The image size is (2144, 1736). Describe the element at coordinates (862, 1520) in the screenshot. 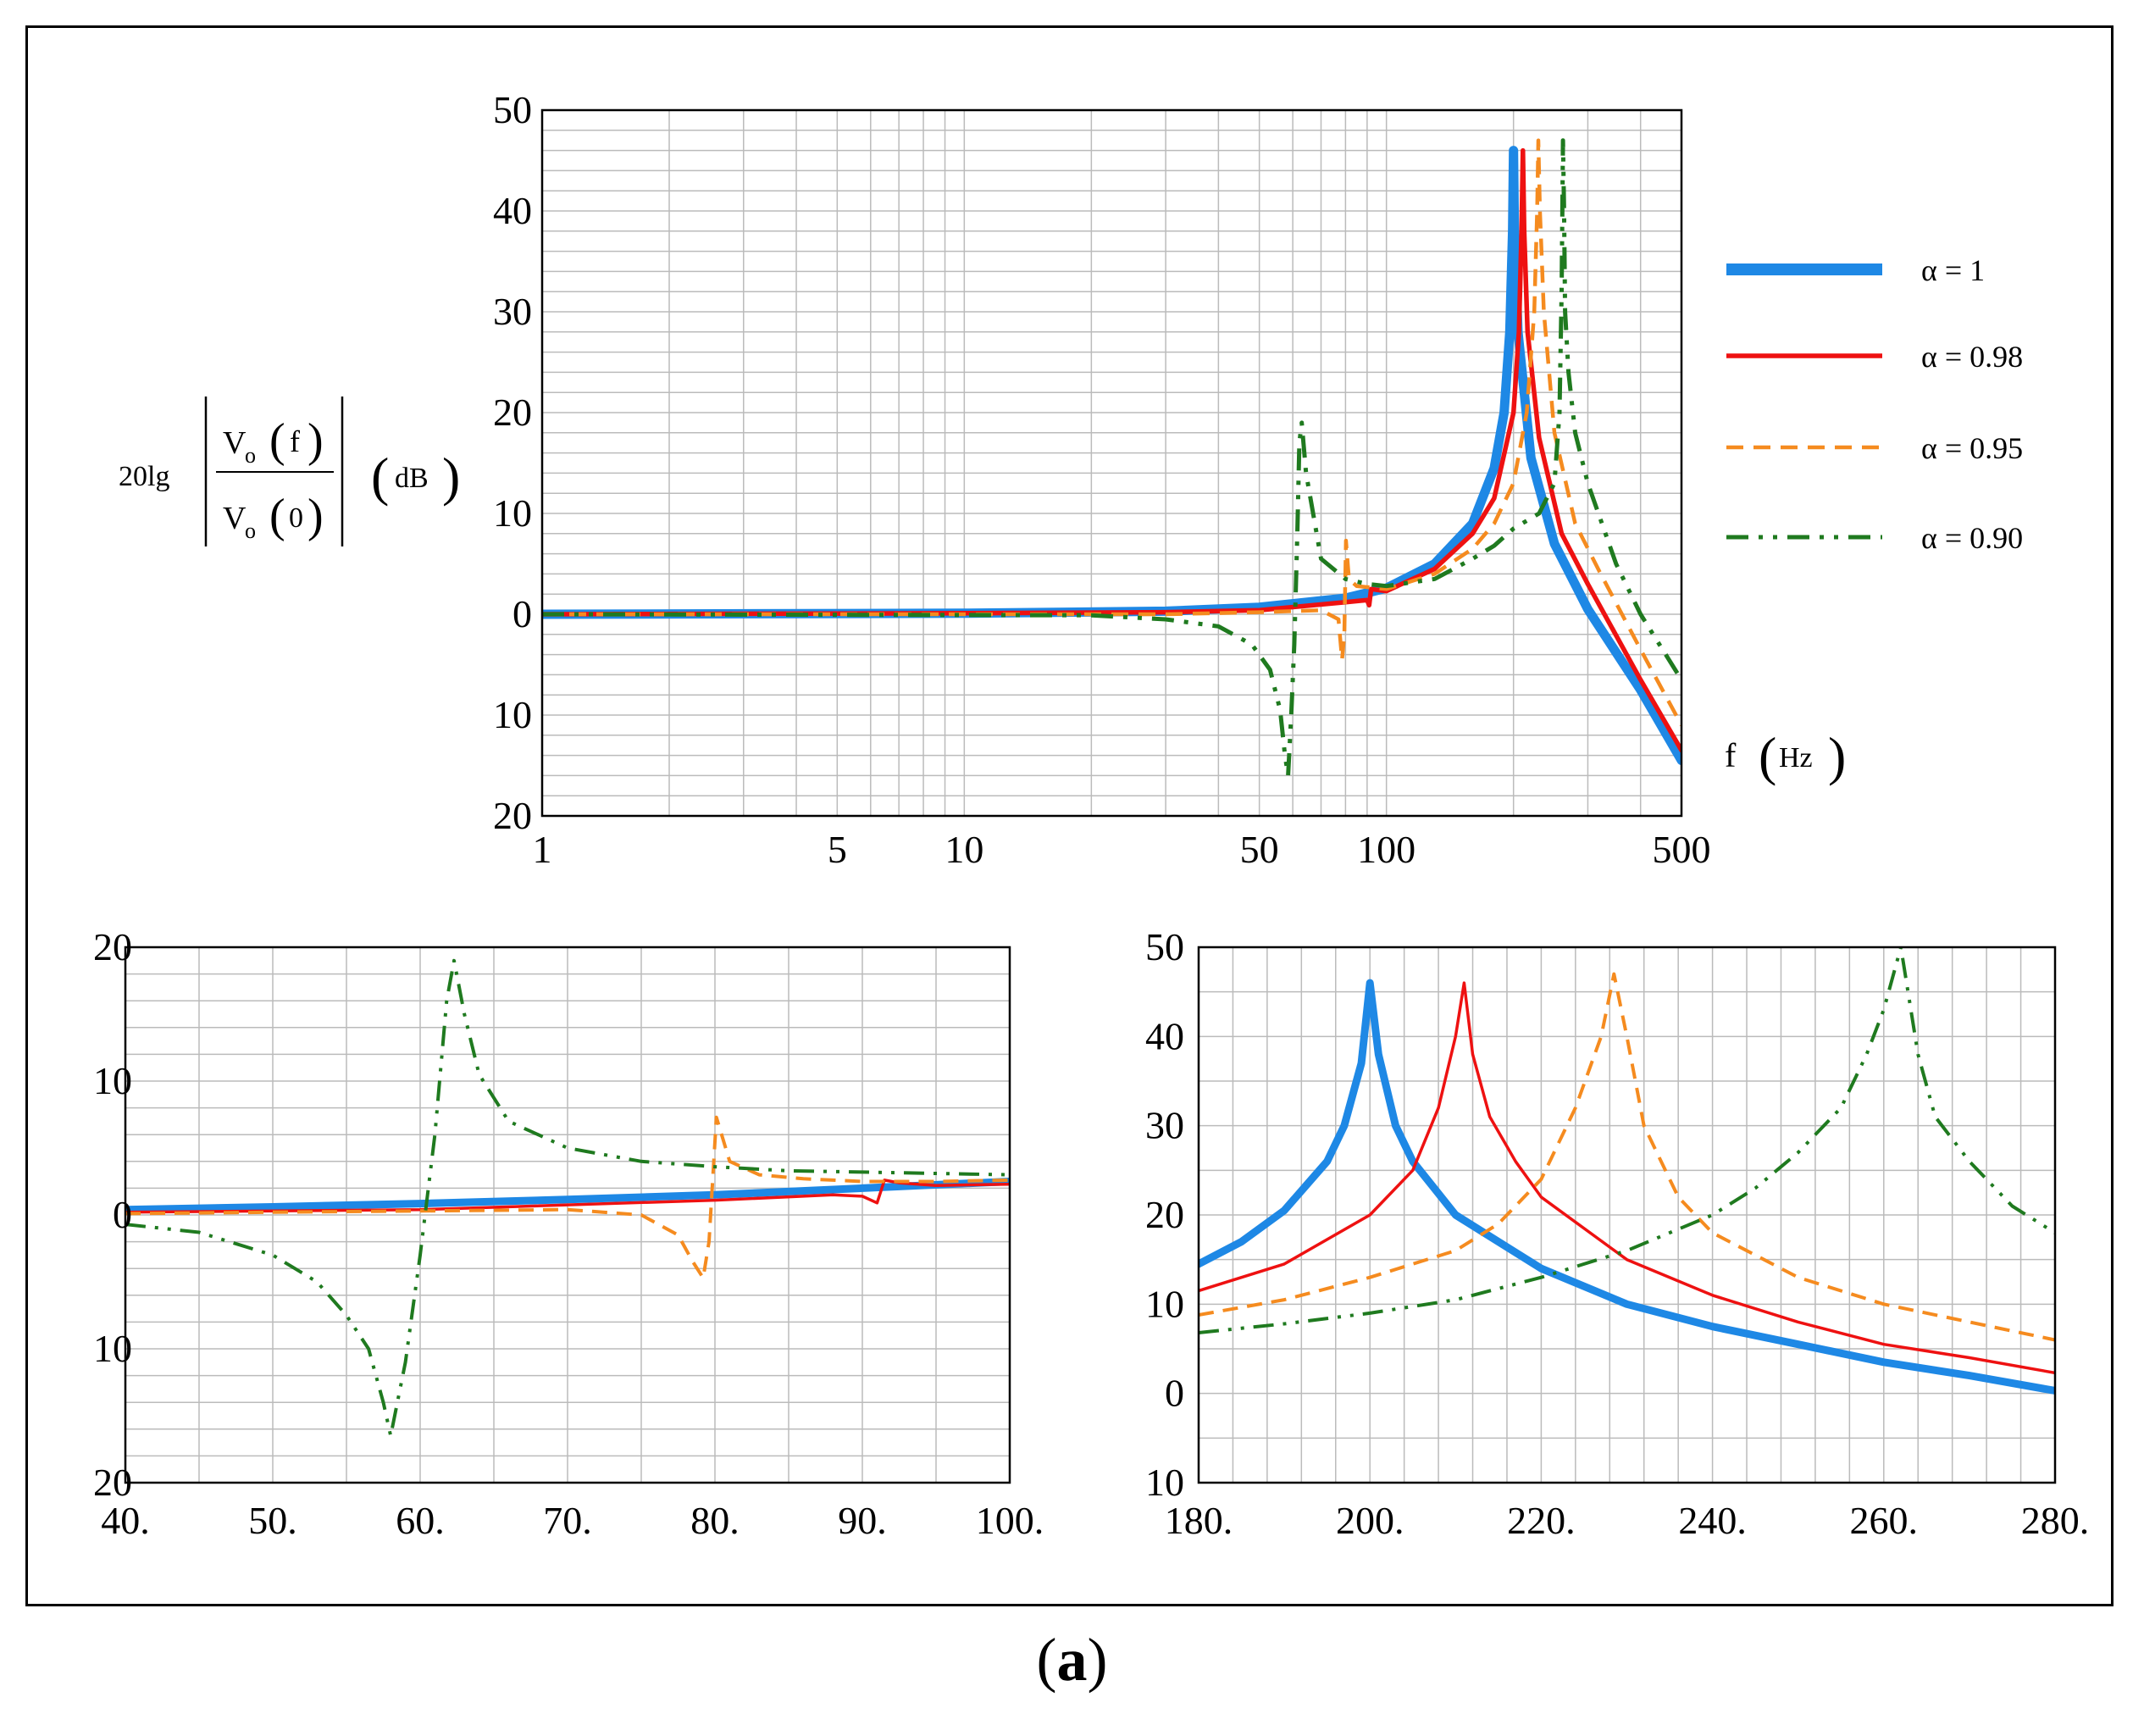

I see `x-tick-label: 90.` at that location.